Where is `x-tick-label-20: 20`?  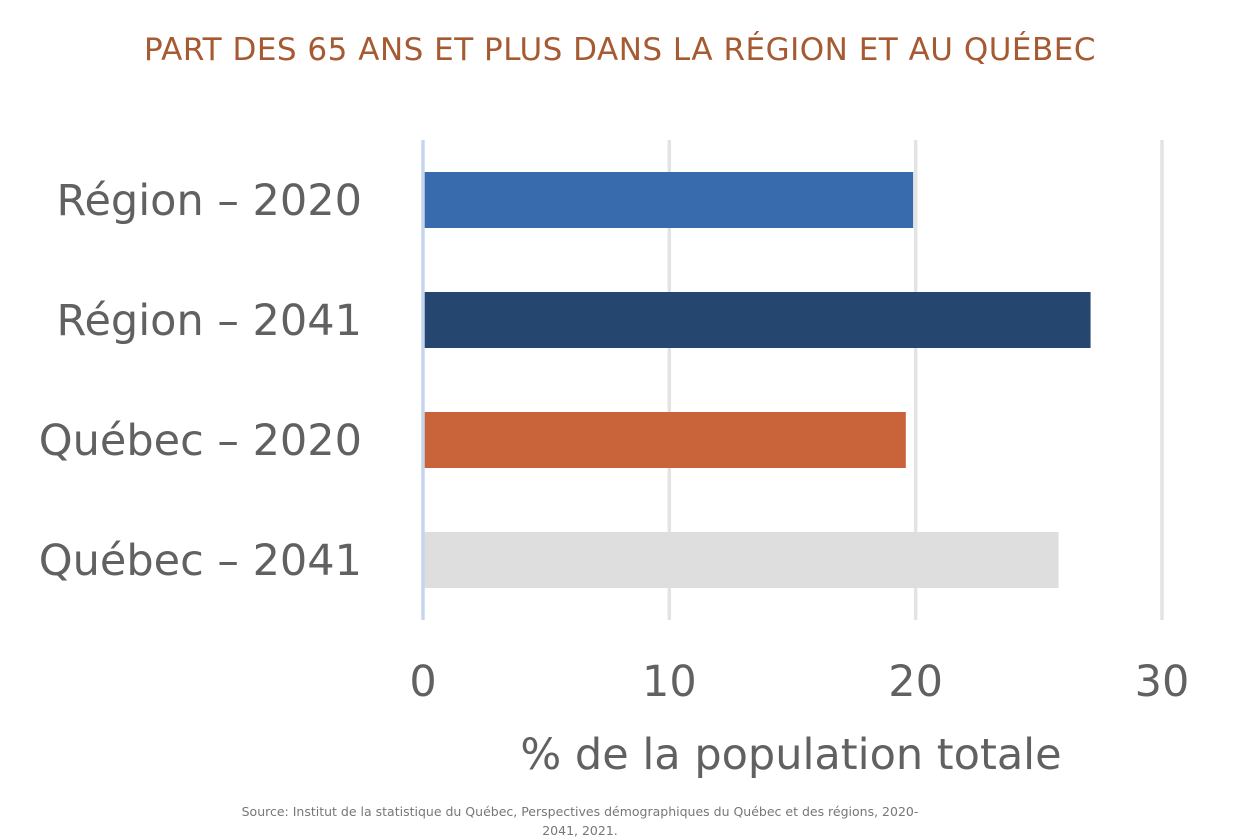 x-tick-label-20: 20 is located at coordinates (915, 682).